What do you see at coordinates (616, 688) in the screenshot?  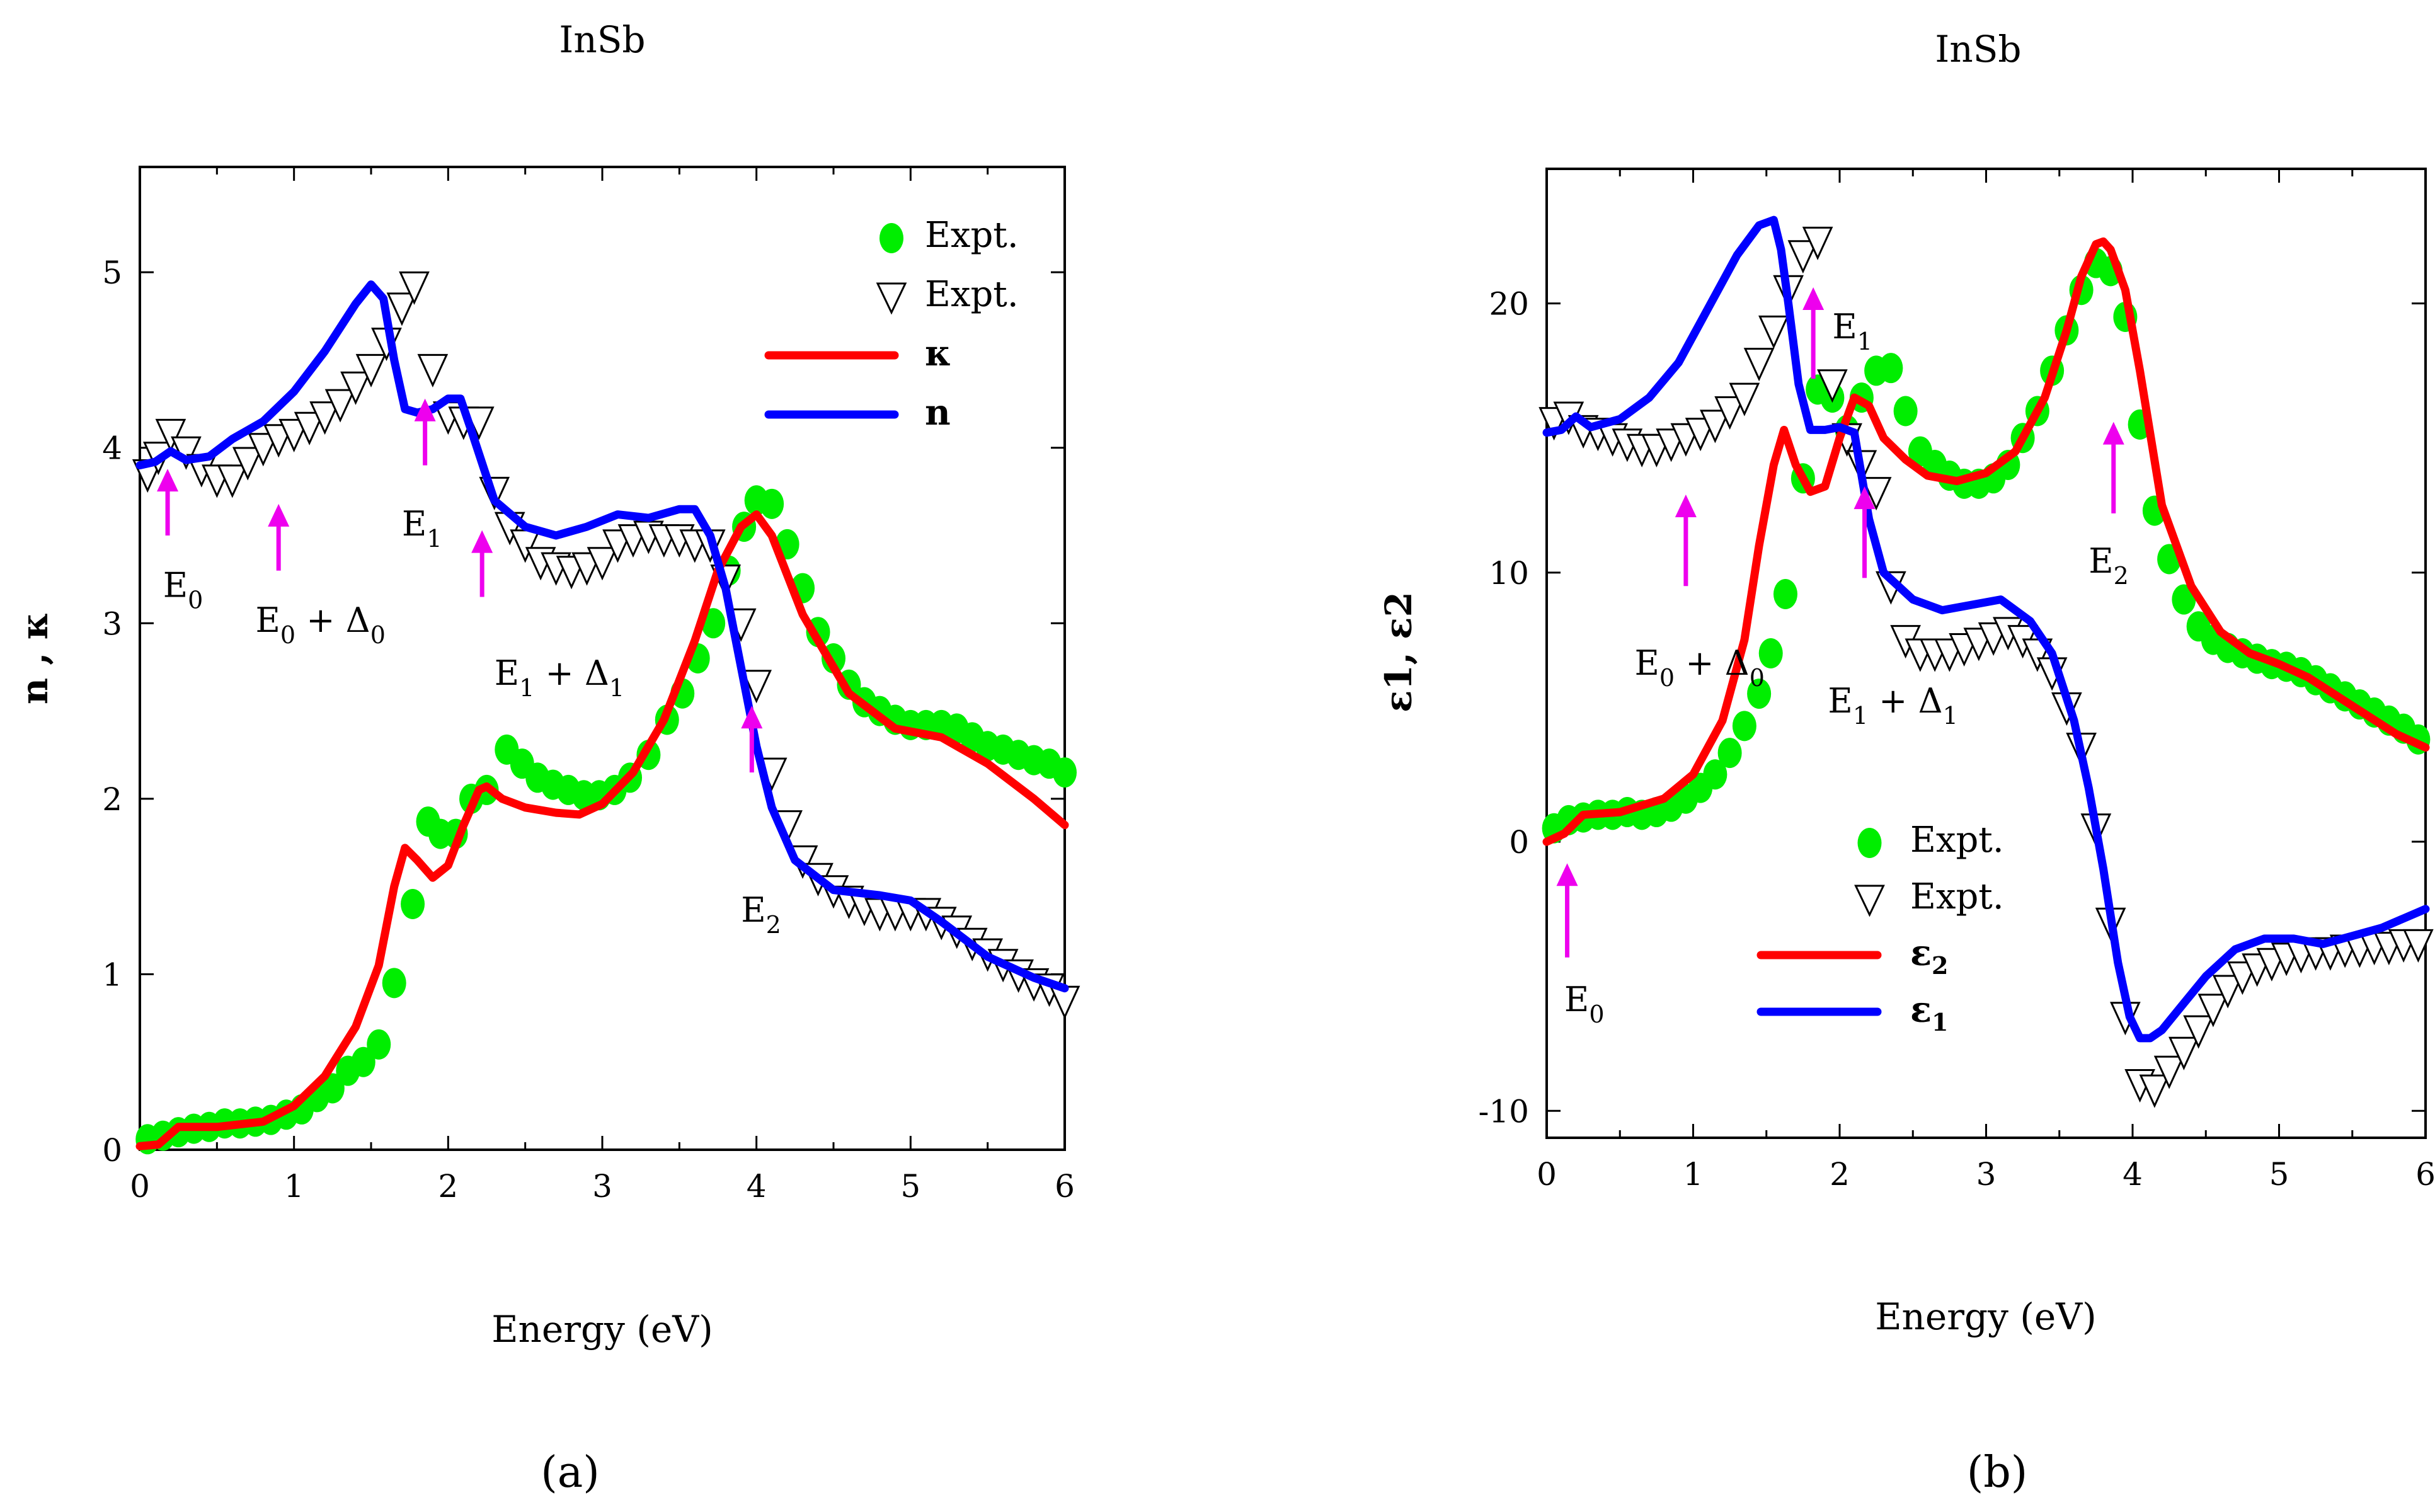 I see `transition-label-sub2: 1` at bounding box center [616, 688].